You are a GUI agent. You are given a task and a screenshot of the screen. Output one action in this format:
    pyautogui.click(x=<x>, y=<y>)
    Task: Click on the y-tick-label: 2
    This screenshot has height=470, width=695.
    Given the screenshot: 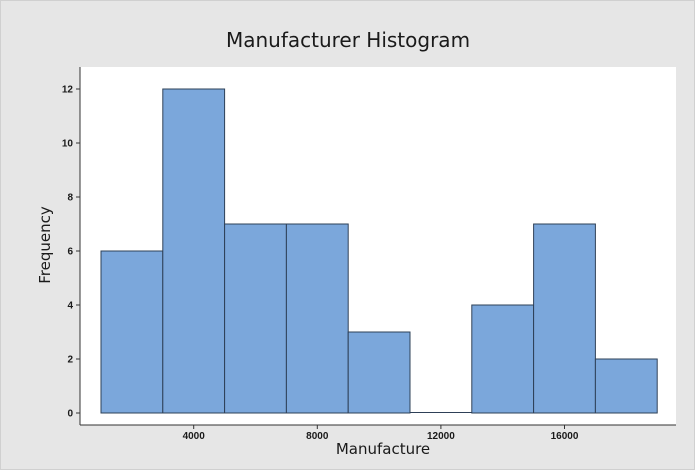 What is the action you would take?
    pyautogui.click(x=70, y=360)
    